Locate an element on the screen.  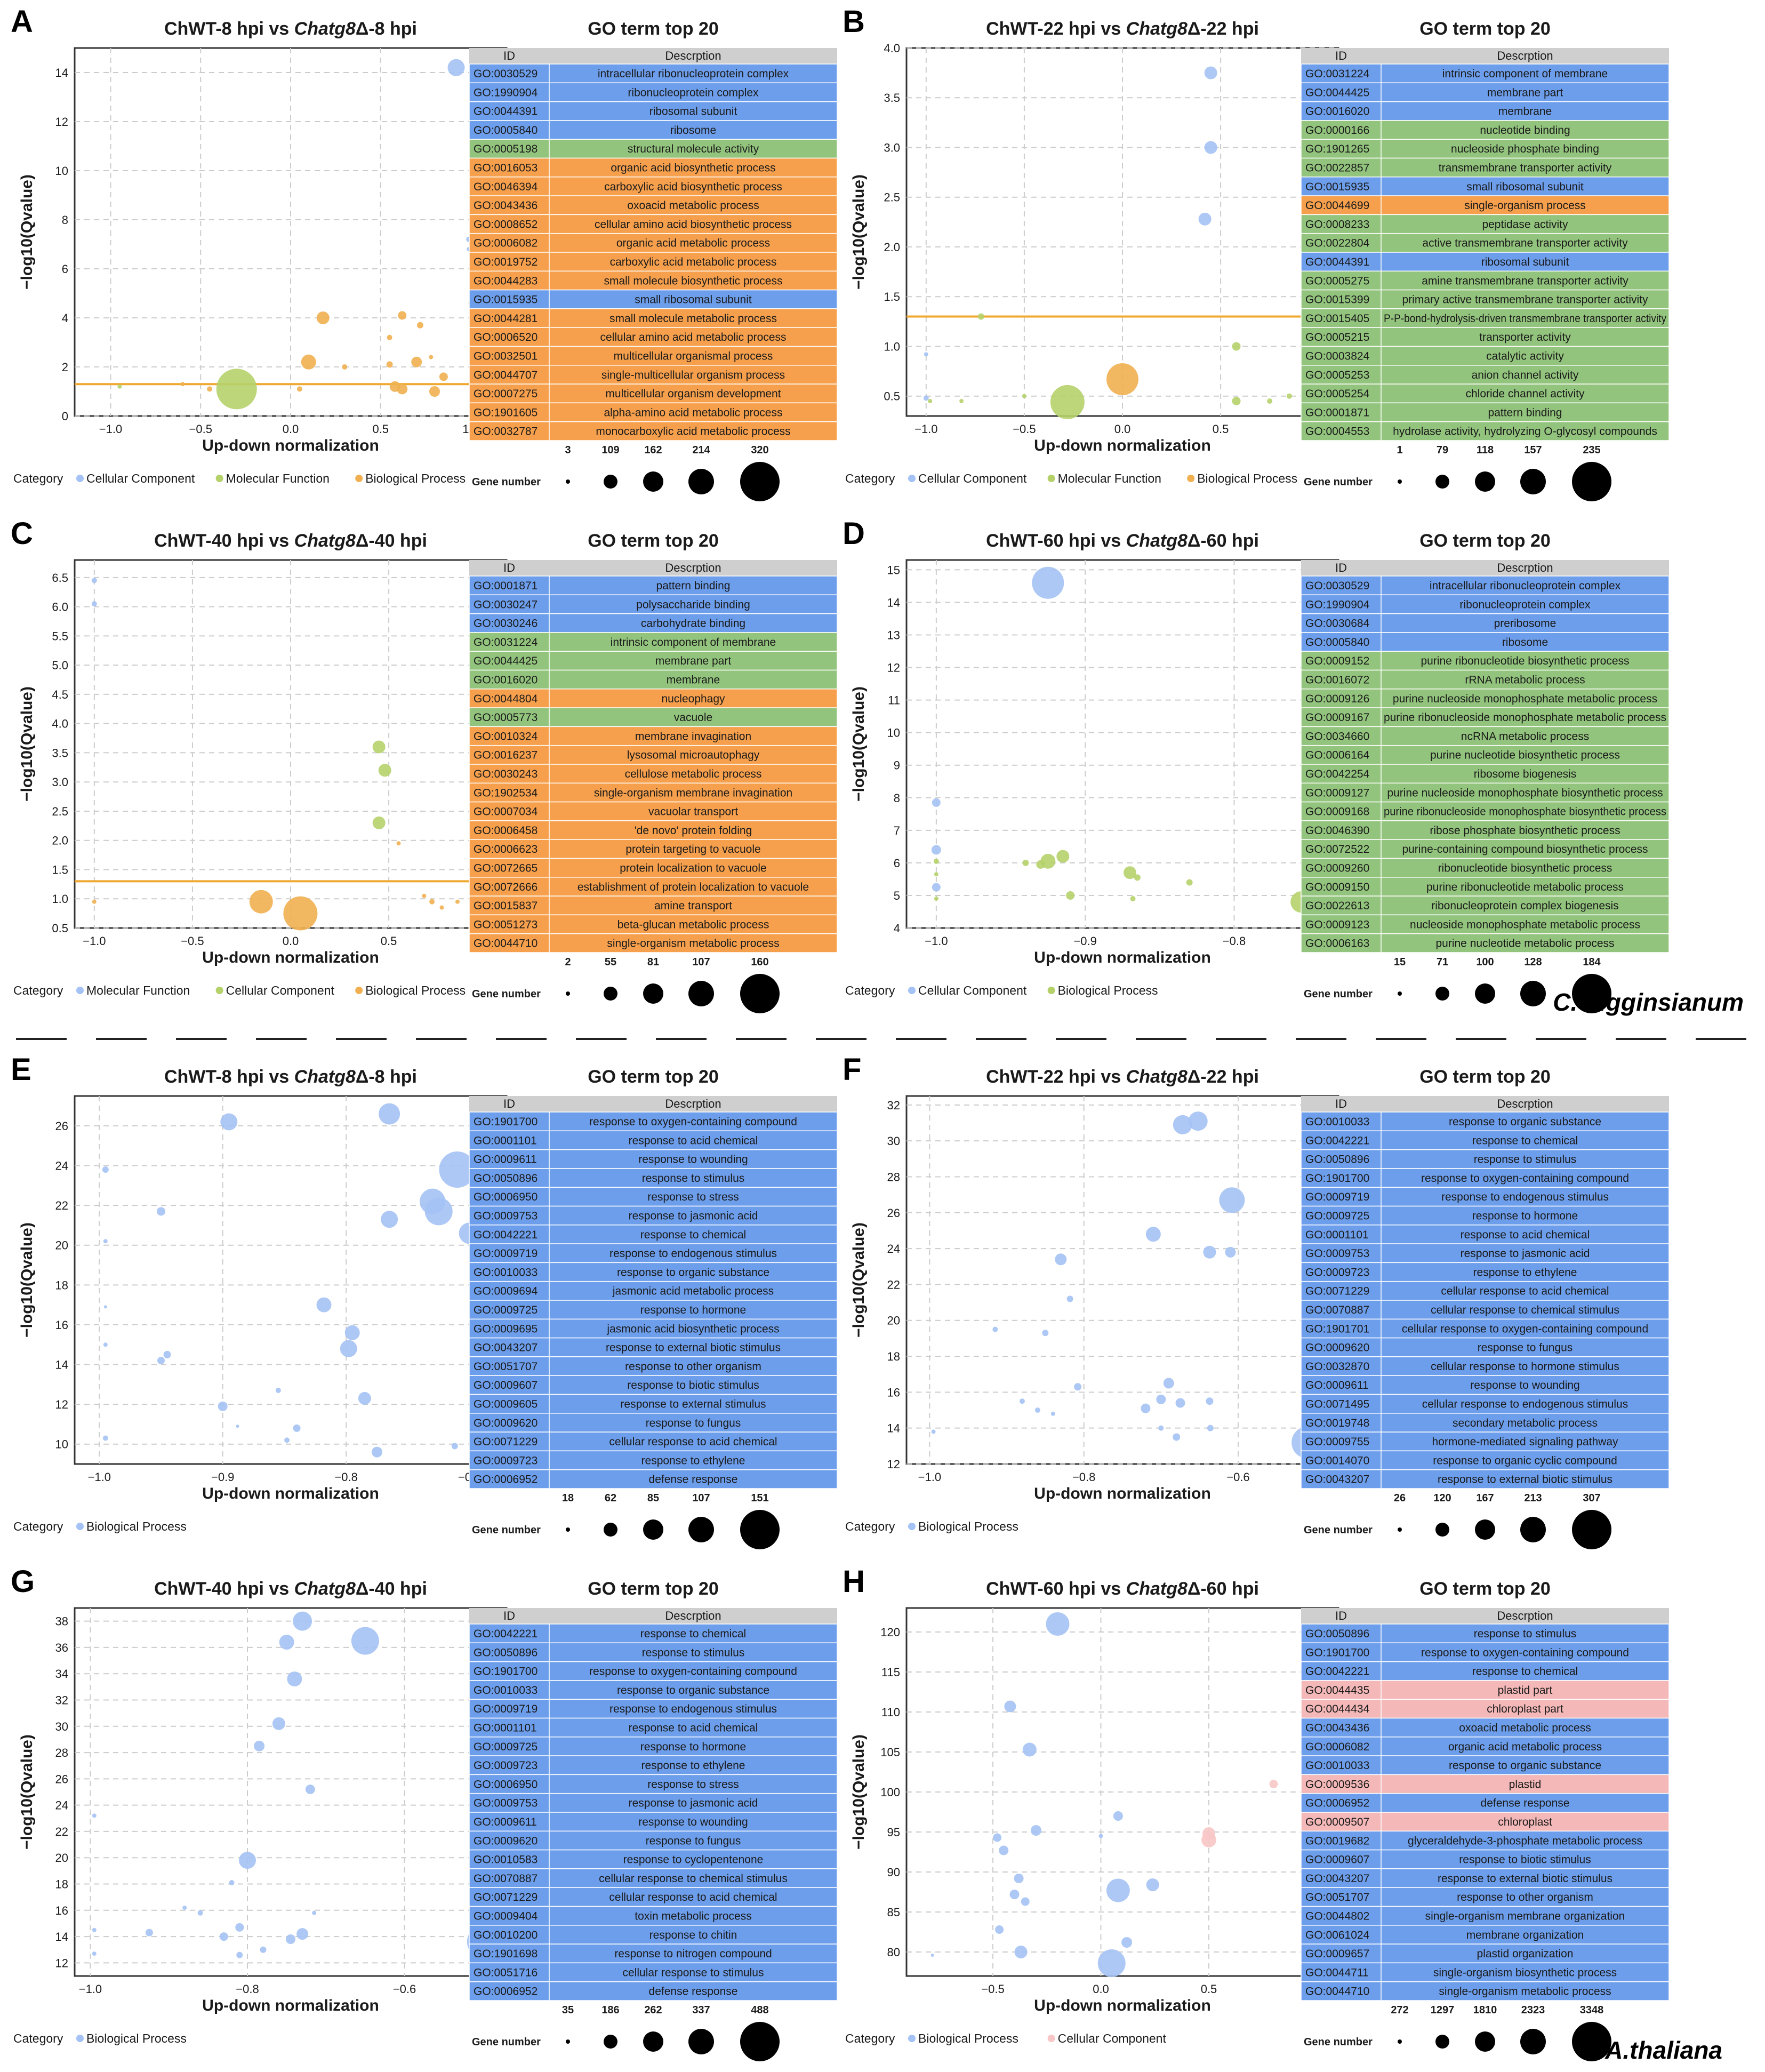
table-cell-id: GO:1901605 is located at coordinates (505, 412).